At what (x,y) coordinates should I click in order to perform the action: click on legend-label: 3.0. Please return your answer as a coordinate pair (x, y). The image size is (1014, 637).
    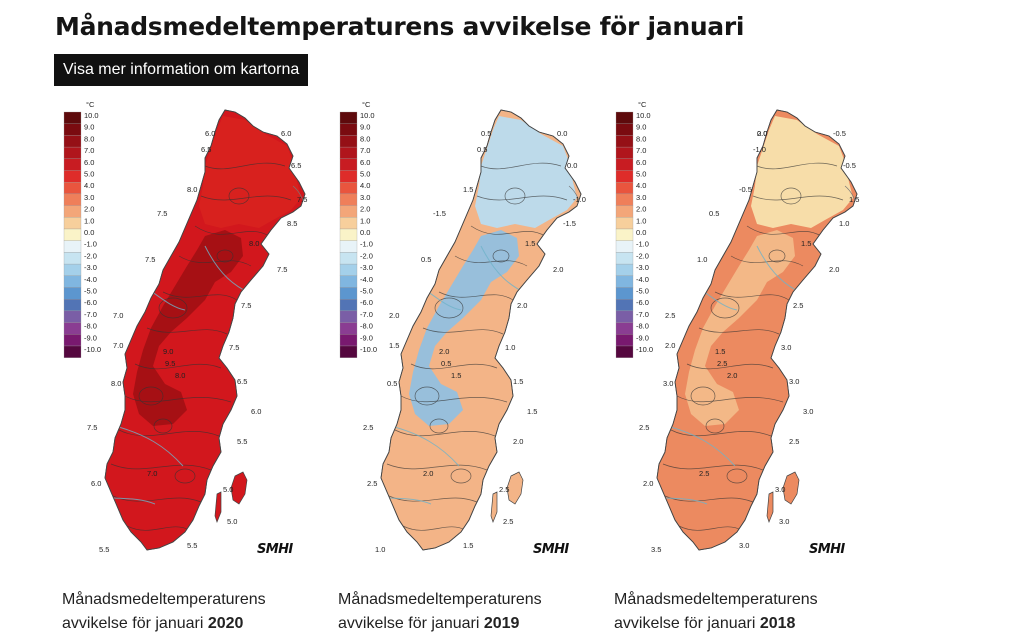
    Looking at the image, I should click on (641, 197).